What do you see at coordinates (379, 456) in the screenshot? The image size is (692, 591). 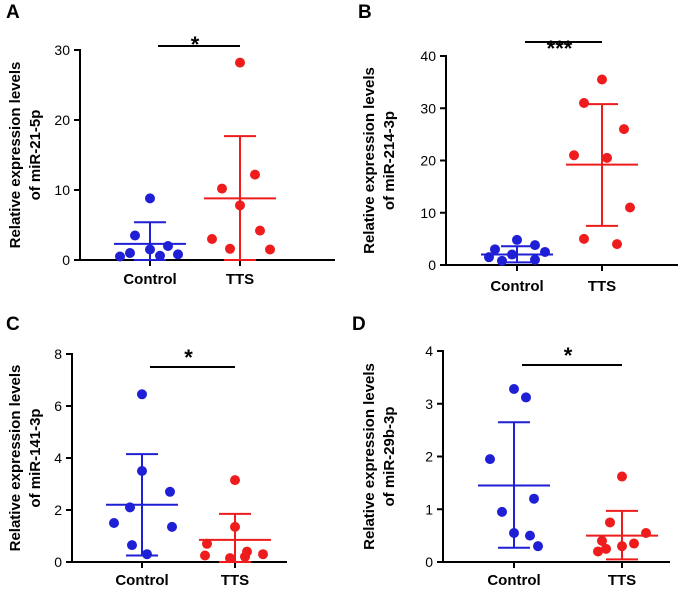 I see `y-axis-label: Relative expression levels of miR-29b-3p` at bounding box center [379, 456].